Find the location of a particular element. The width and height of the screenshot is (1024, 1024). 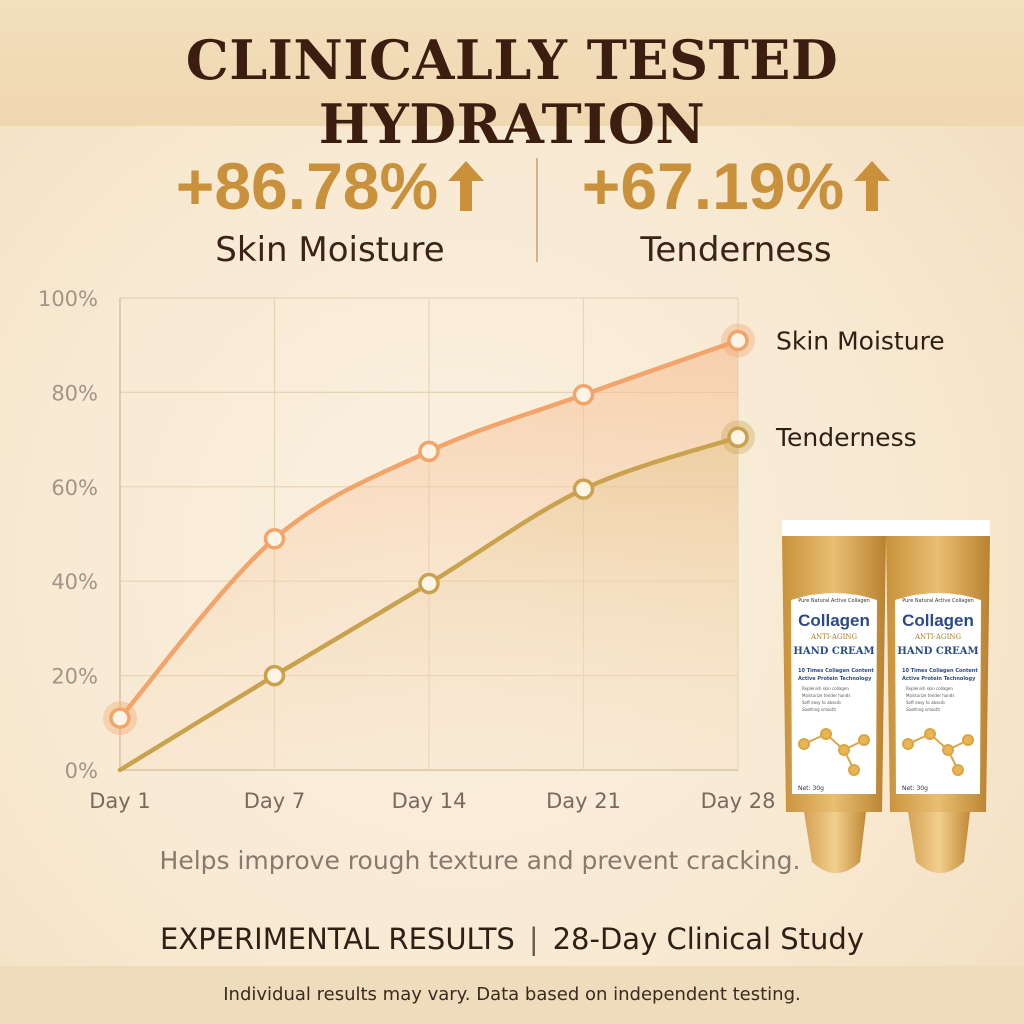

x-tick-label: Day 7 is located at coordinates (275, 801).